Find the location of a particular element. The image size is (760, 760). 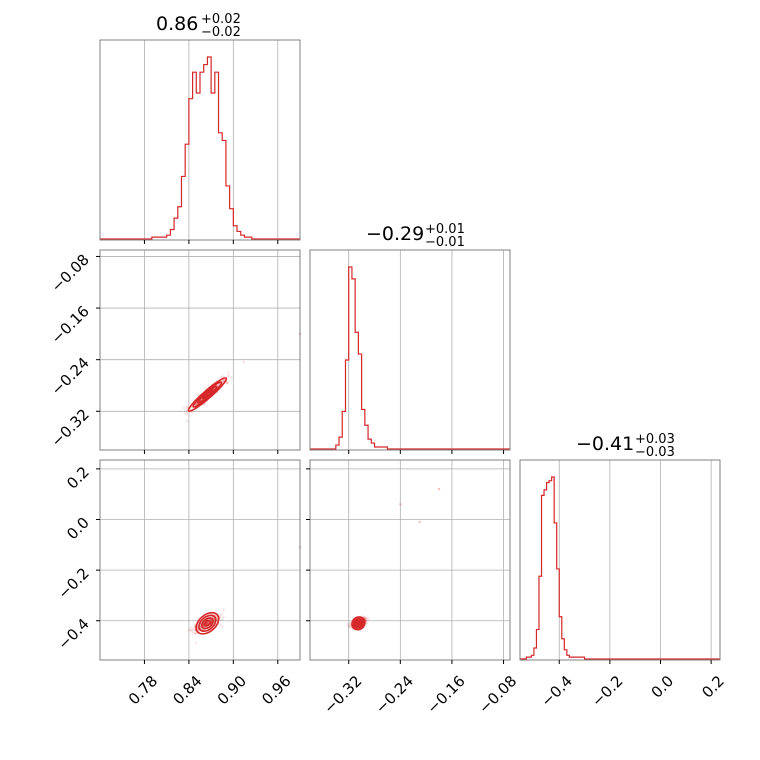

y-tick-label: −0.32 is located at coordinates (70, 427).